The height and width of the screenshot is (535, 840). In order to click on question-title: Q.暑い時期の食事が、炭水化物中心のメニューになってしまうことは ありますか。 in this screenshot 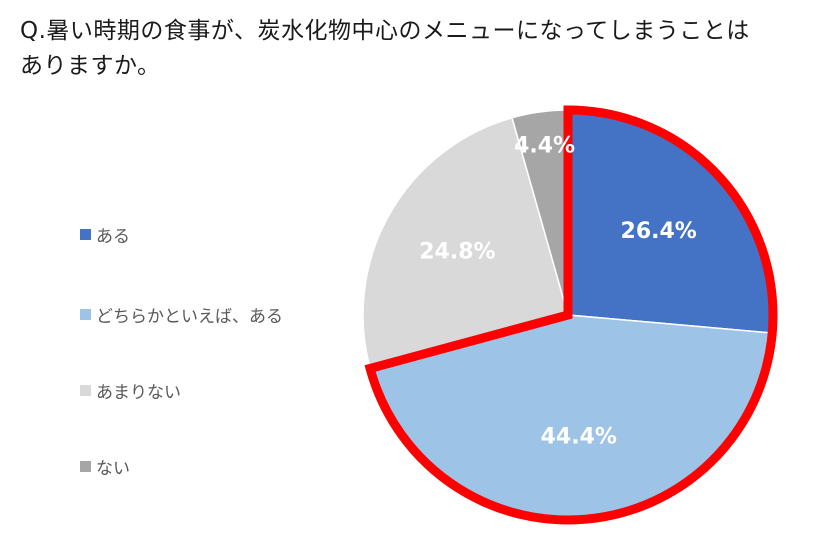, I will do `click(425, 49)`.